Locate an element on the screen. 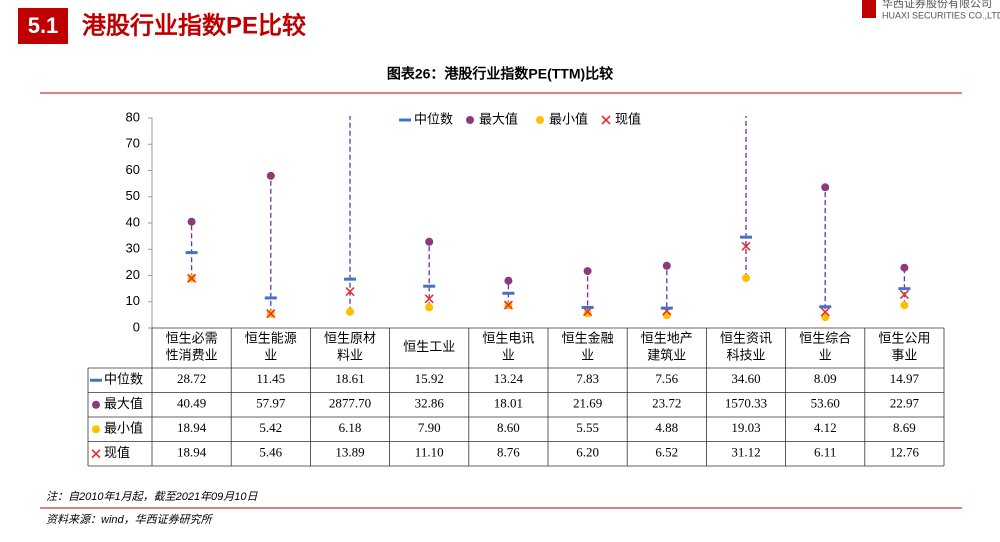 The width and height of the screenshot is (1000, 542). table-cell: 18.01 is located at coordinates (508, 403).